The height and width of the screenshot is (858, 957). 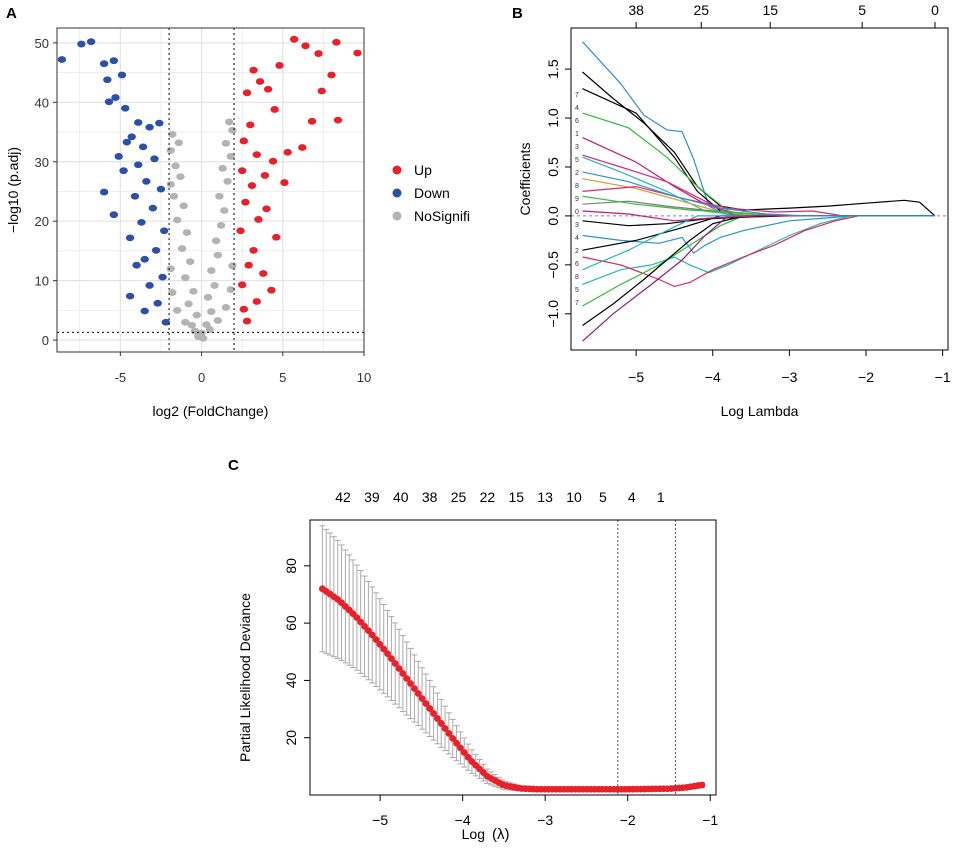 What do you see at coordinates (577, 95) in the screenshot?
I see `panel-b-variable-label: 7` at bounding box center [577, 95].